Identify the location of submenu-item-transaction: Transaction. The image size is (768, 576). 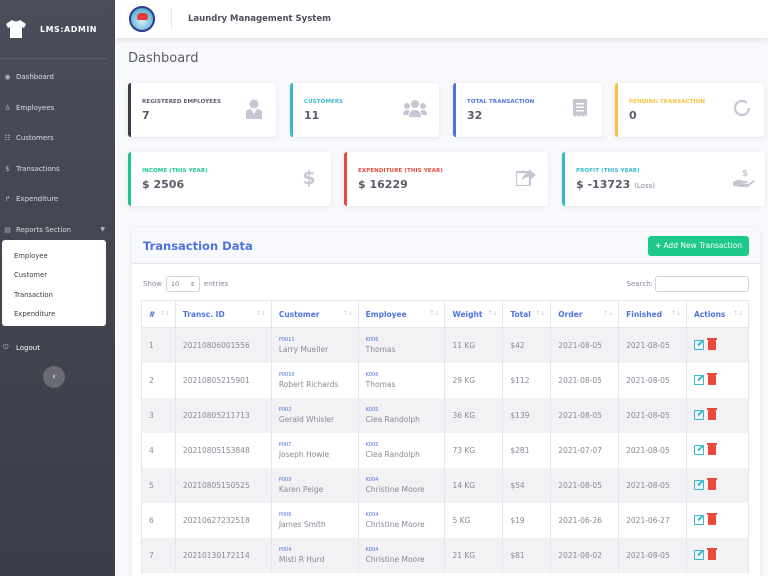
(33, 294).